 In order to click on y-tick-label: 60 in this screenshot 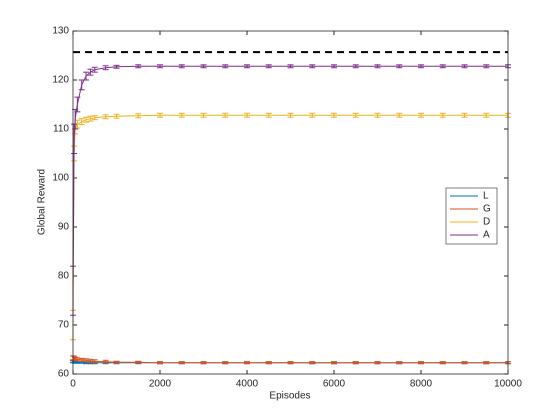, I will do `click(64, 374)`.